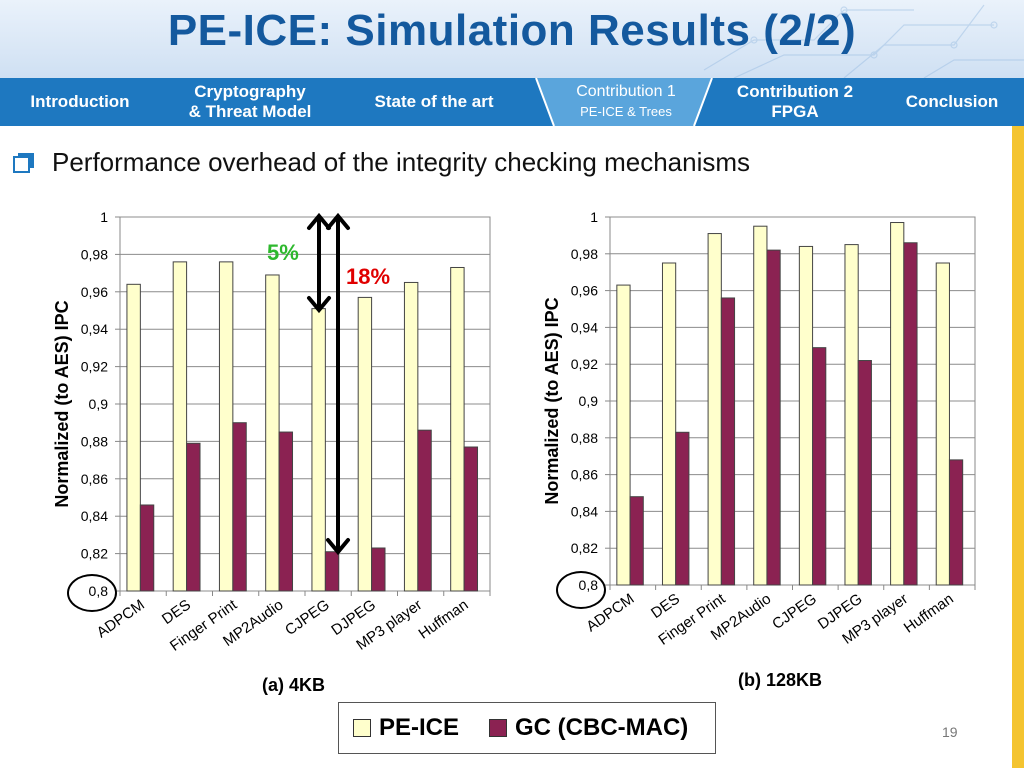  I want to click on nav-item-contribution-1: Contribution 1 PE-ICE & Trees, so click(626, 102).